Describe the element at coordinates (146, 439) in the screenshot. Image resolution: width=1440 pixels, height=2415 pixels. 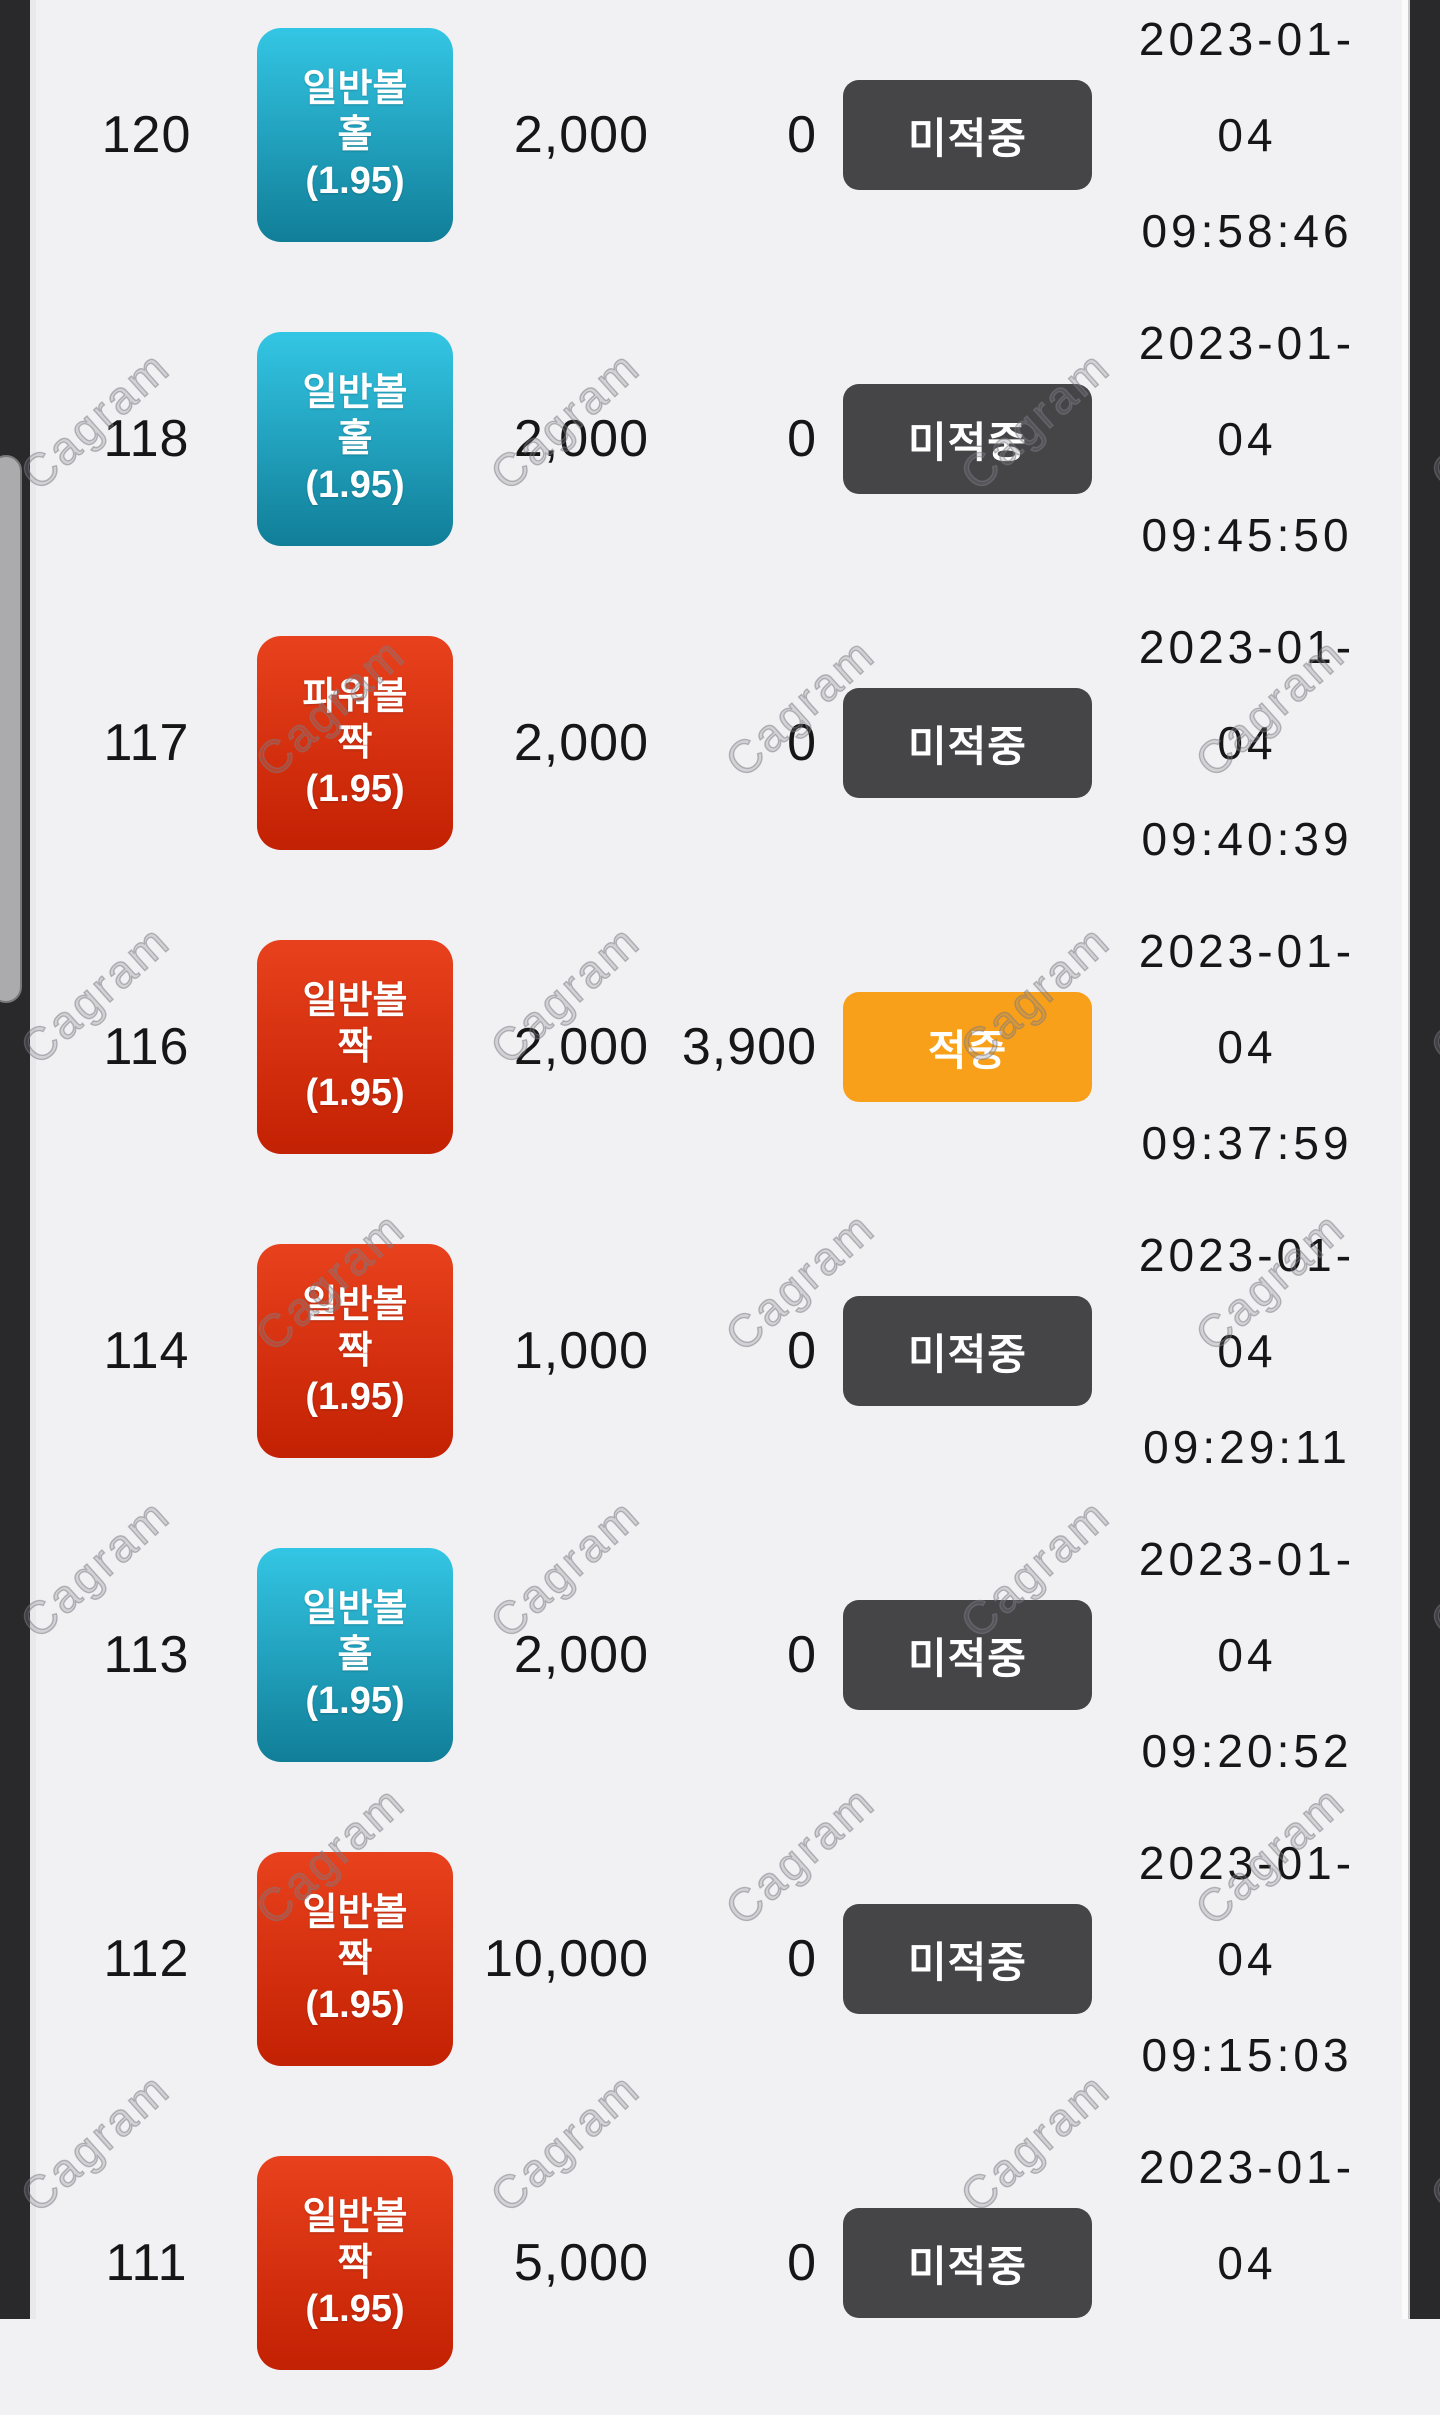
I see `bet-number: 118` at that location.